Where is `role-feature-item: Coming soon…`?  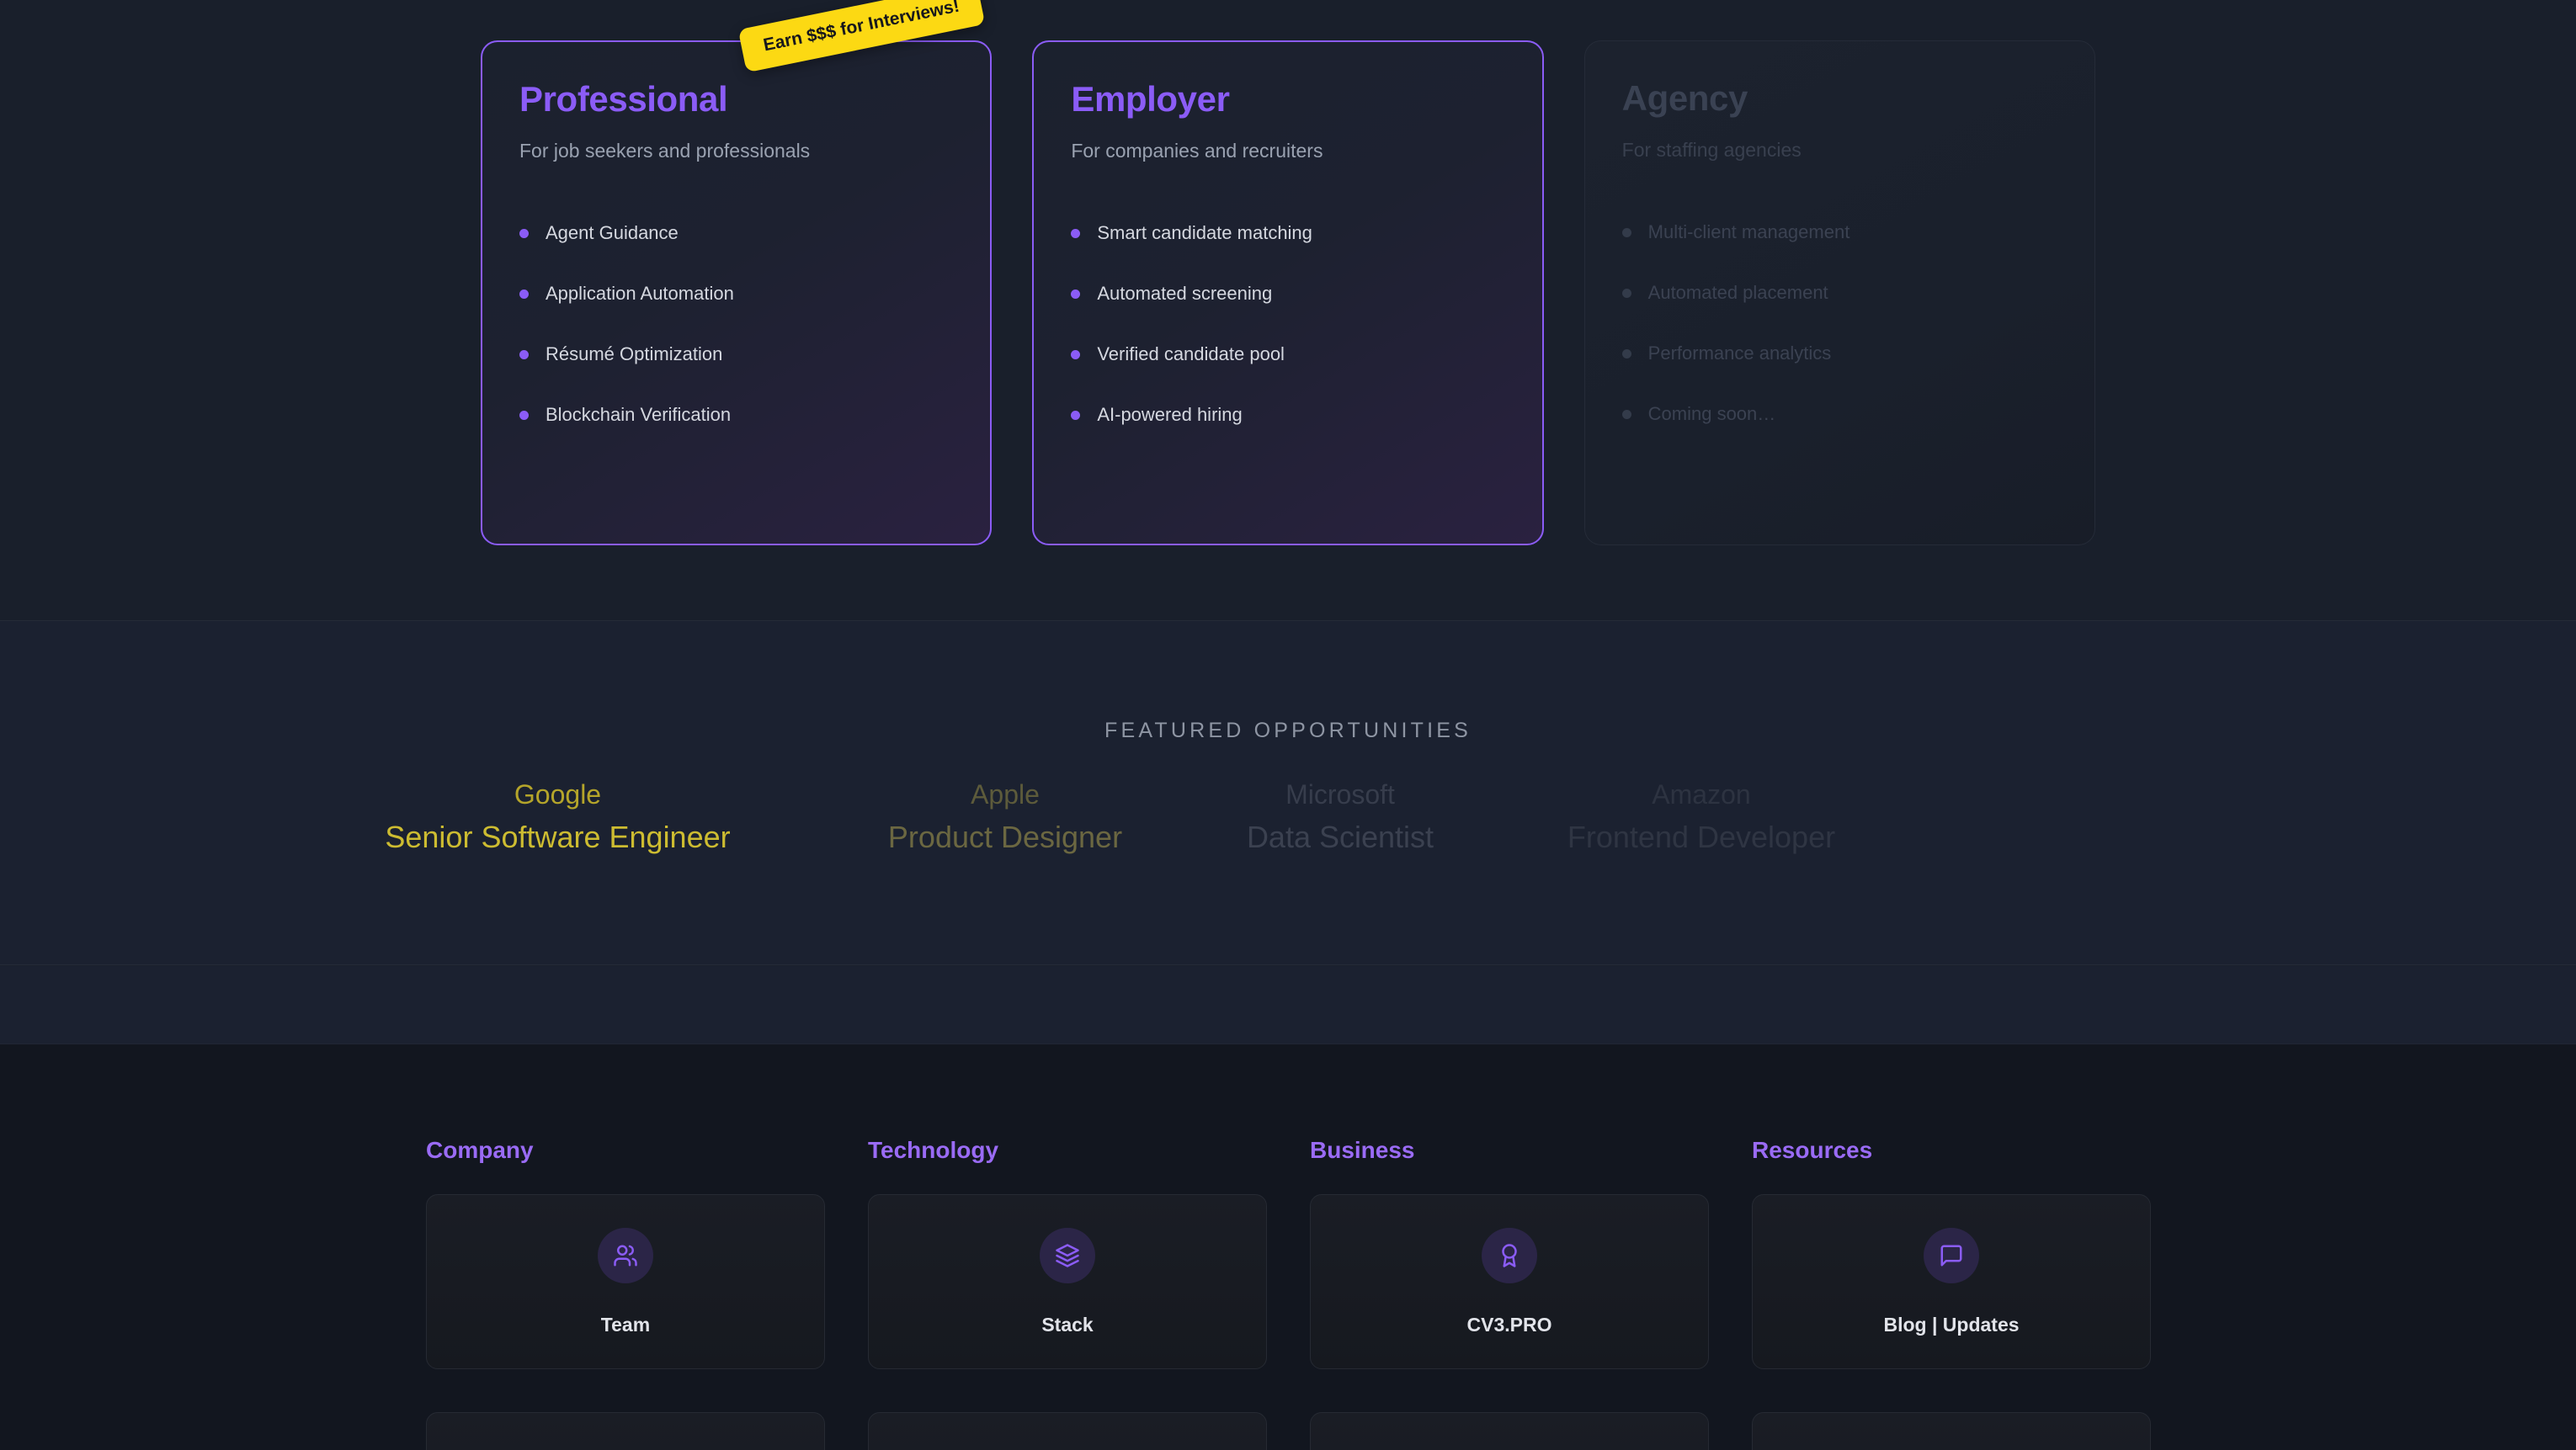
role-feature-item: Coming soon… is located at coordinates (1839, 414).